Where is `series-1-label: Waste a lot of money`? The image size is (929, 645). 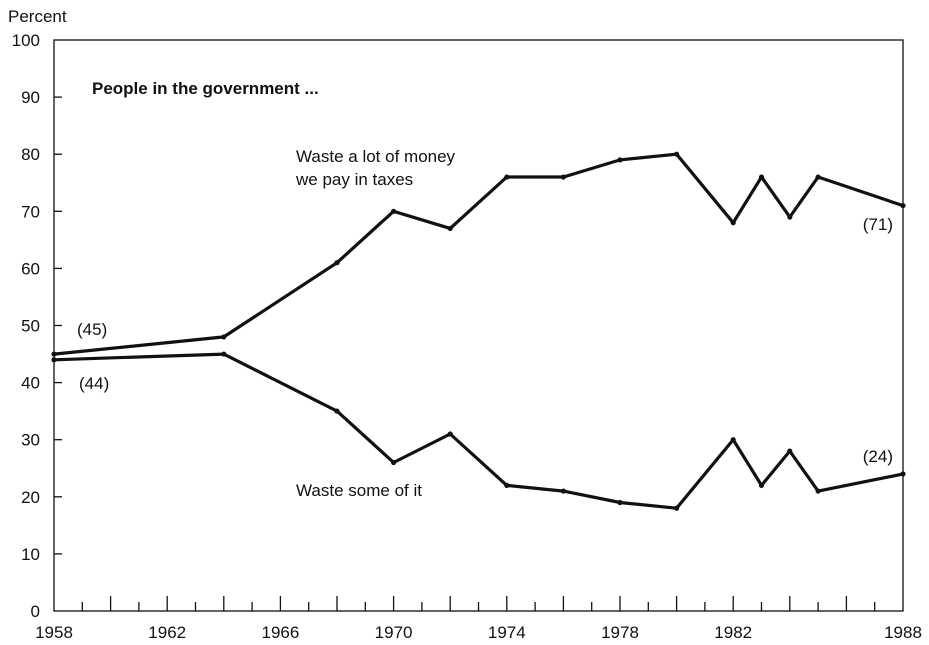 series-1-label: Waste a lot of money is located at coordinates (376, 156).